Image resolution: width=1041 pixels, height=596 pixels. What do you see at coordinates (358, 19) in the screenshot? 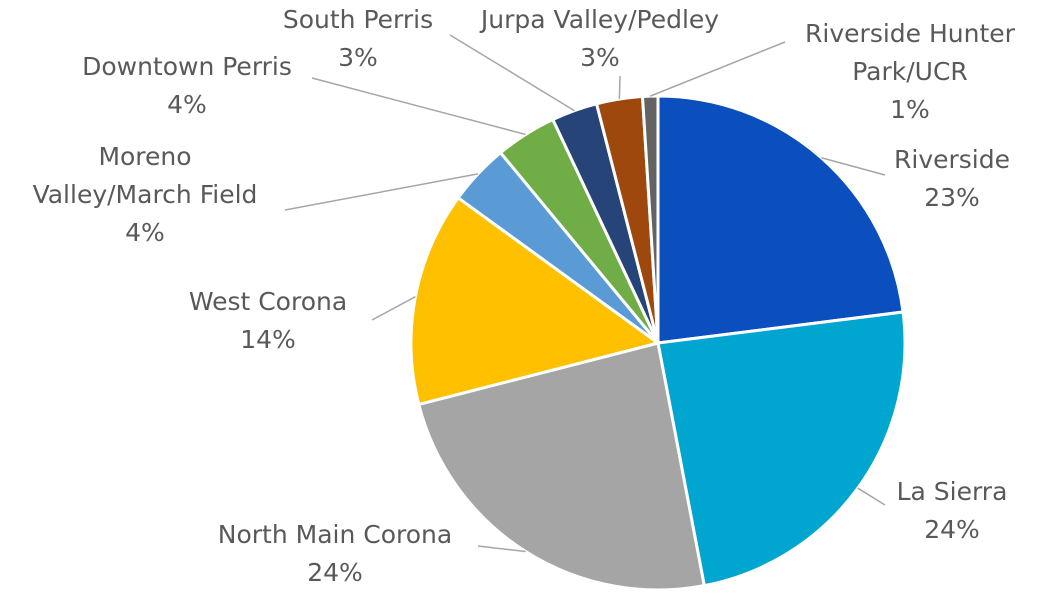
I see `category-label: South Perris` at bounding box center [358, 19].